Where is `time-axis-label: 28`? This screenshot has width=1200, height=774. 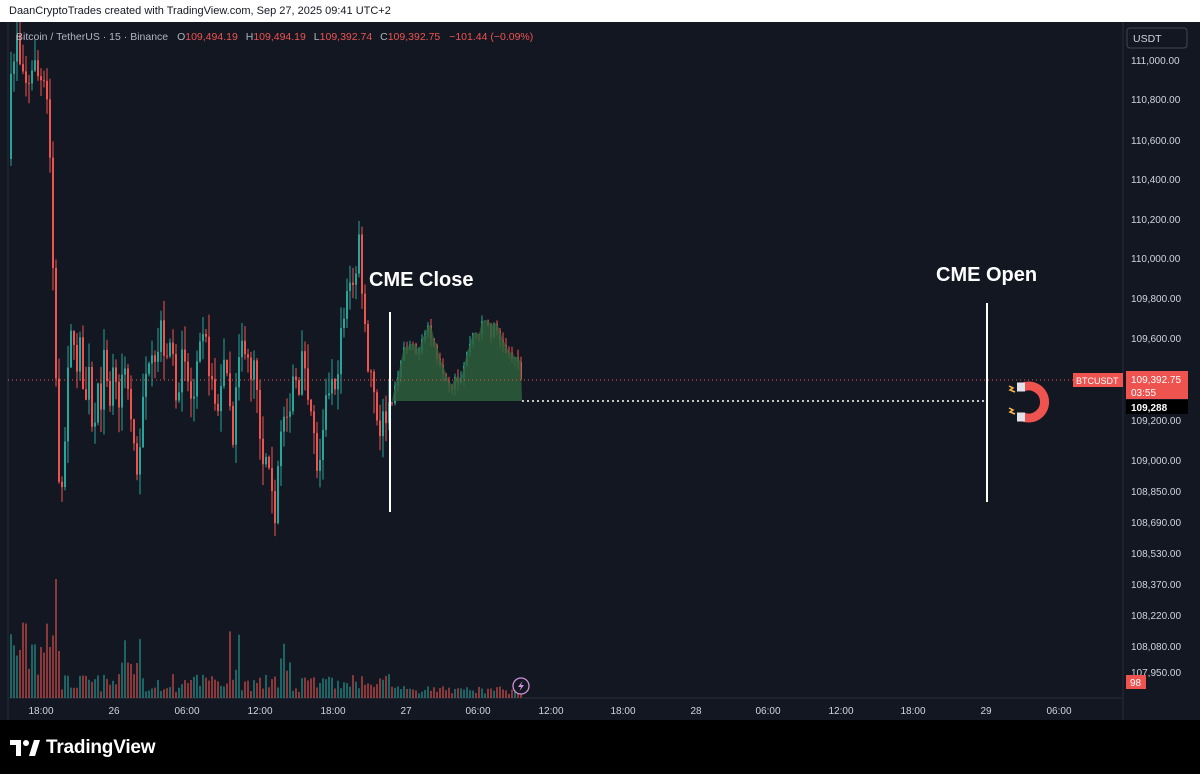 time-axis-label: 28 is located at coordinates (696, 711).